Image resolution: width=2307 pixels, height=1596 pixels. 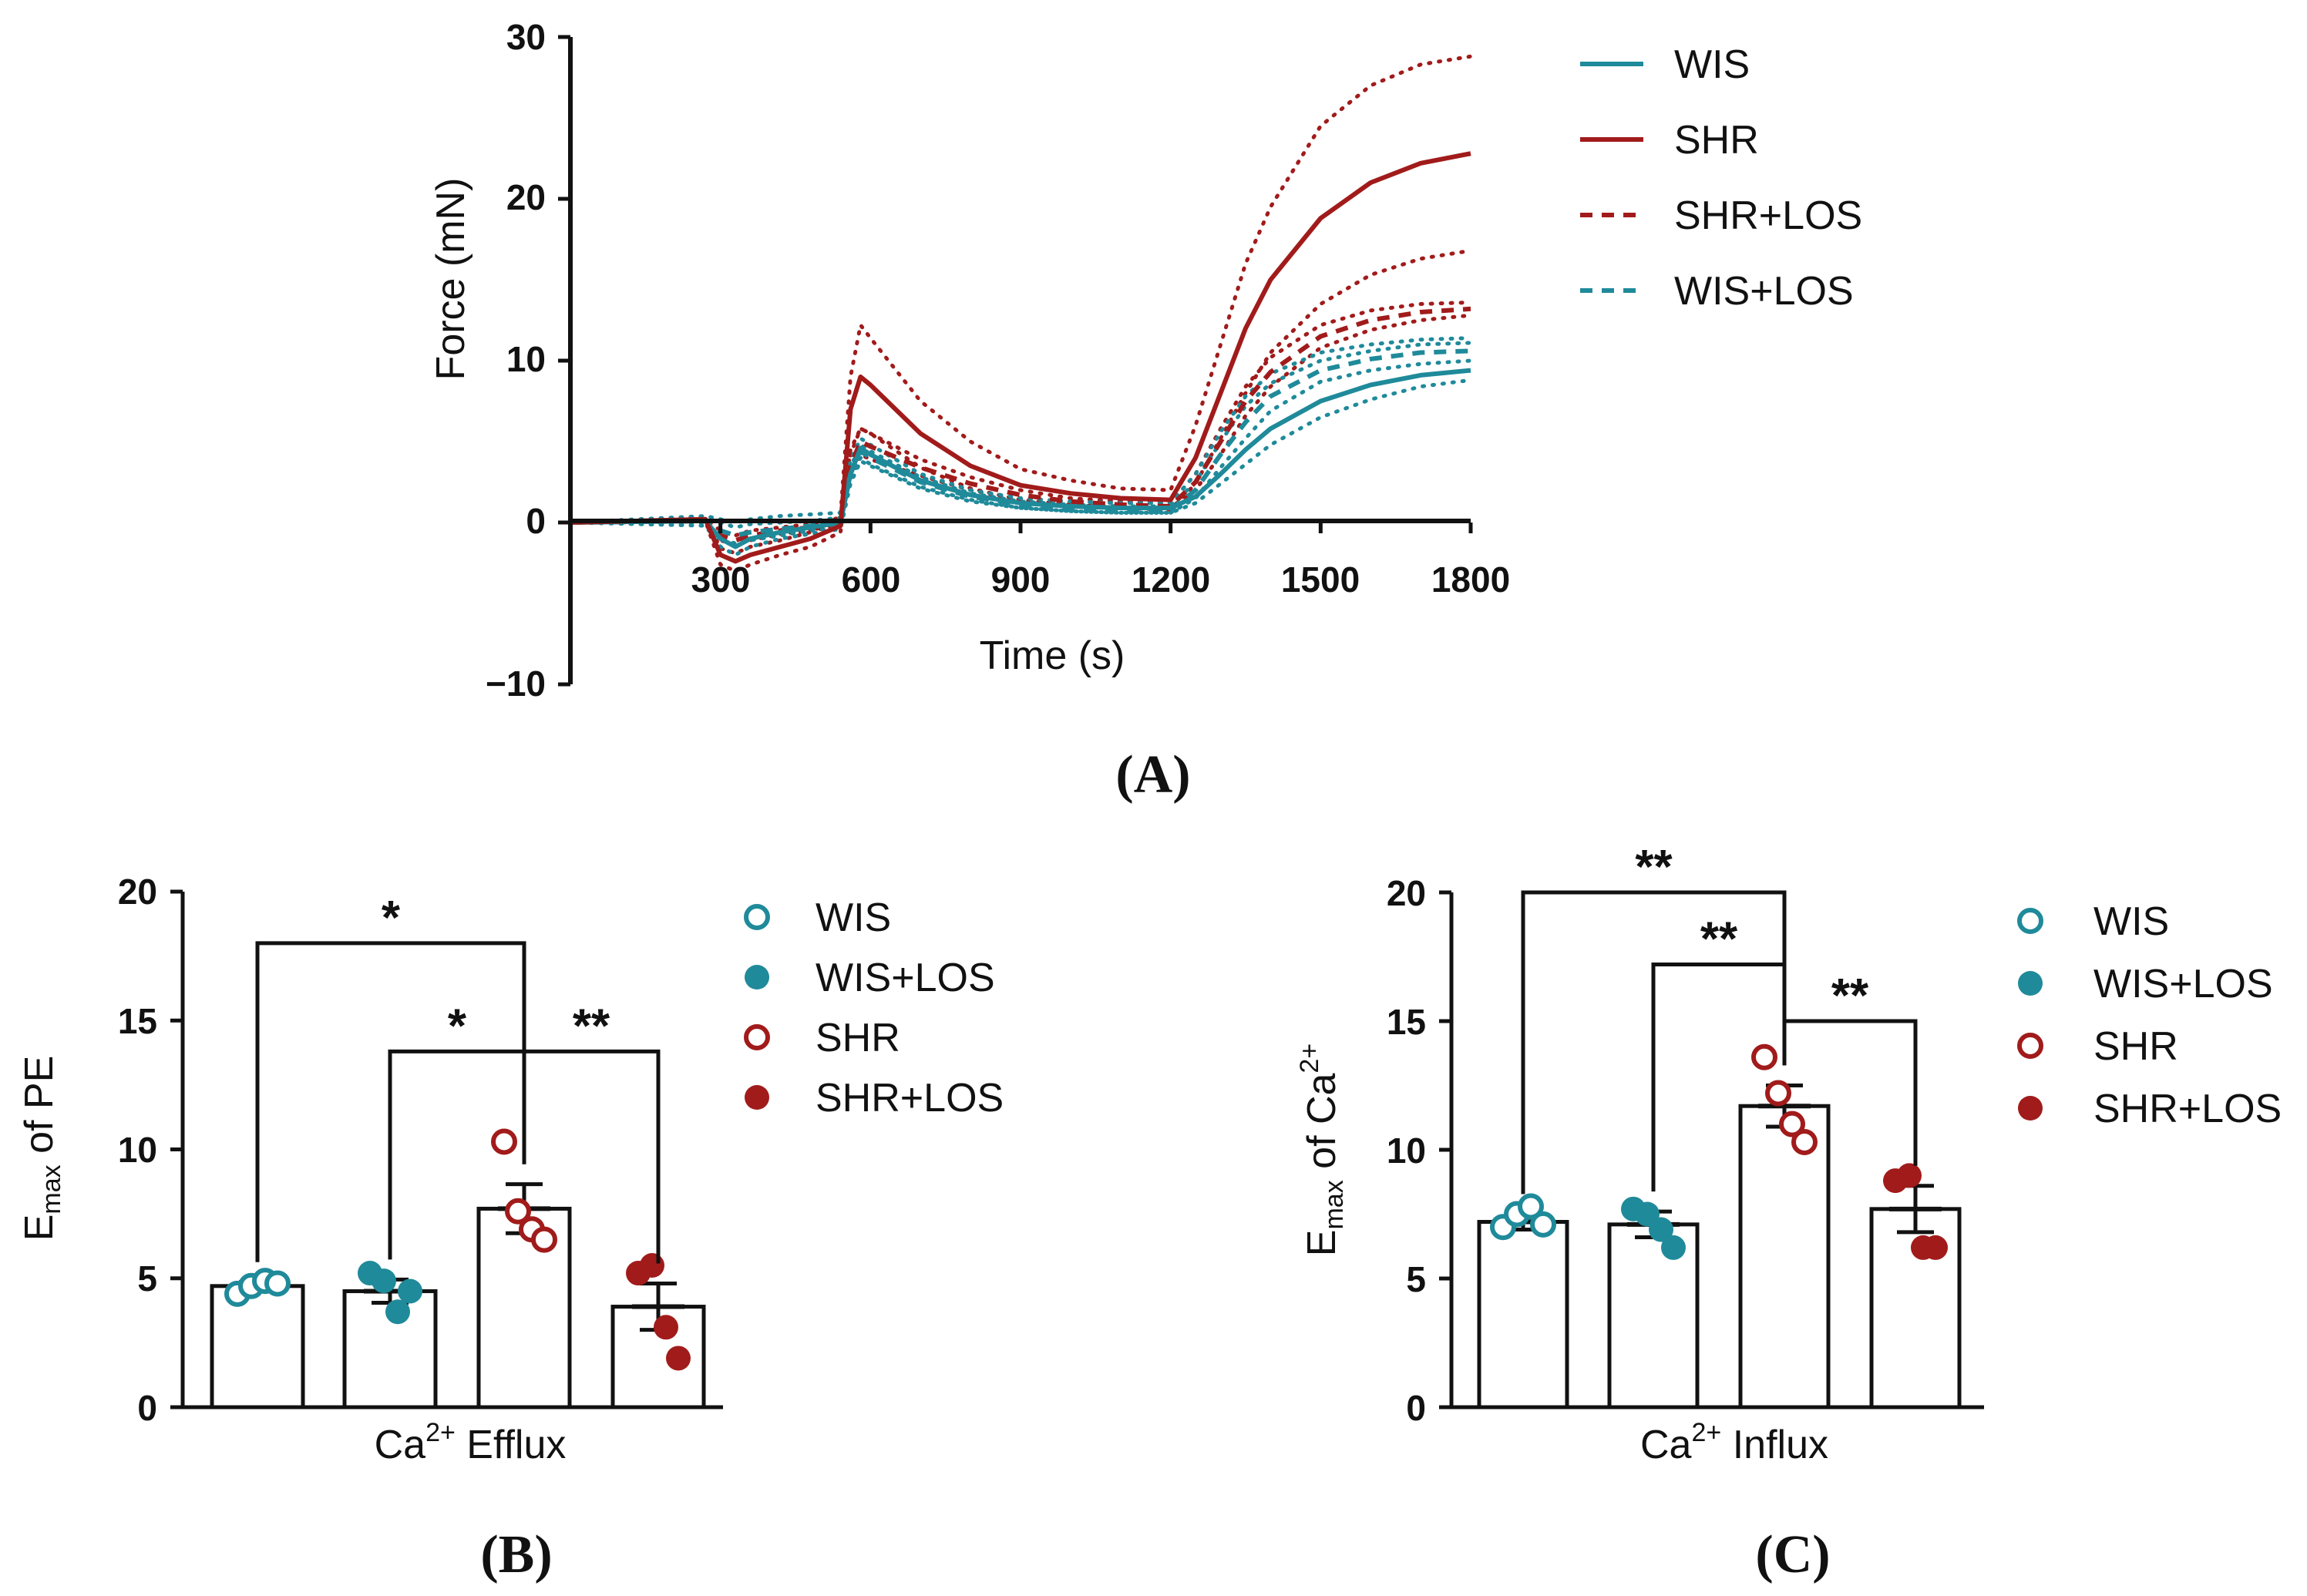 What do you see at coordinates (1334, 1204) in the screenshot?
I see `panel-c-y-label-sub: max` at bounding box center [1334, 1204].